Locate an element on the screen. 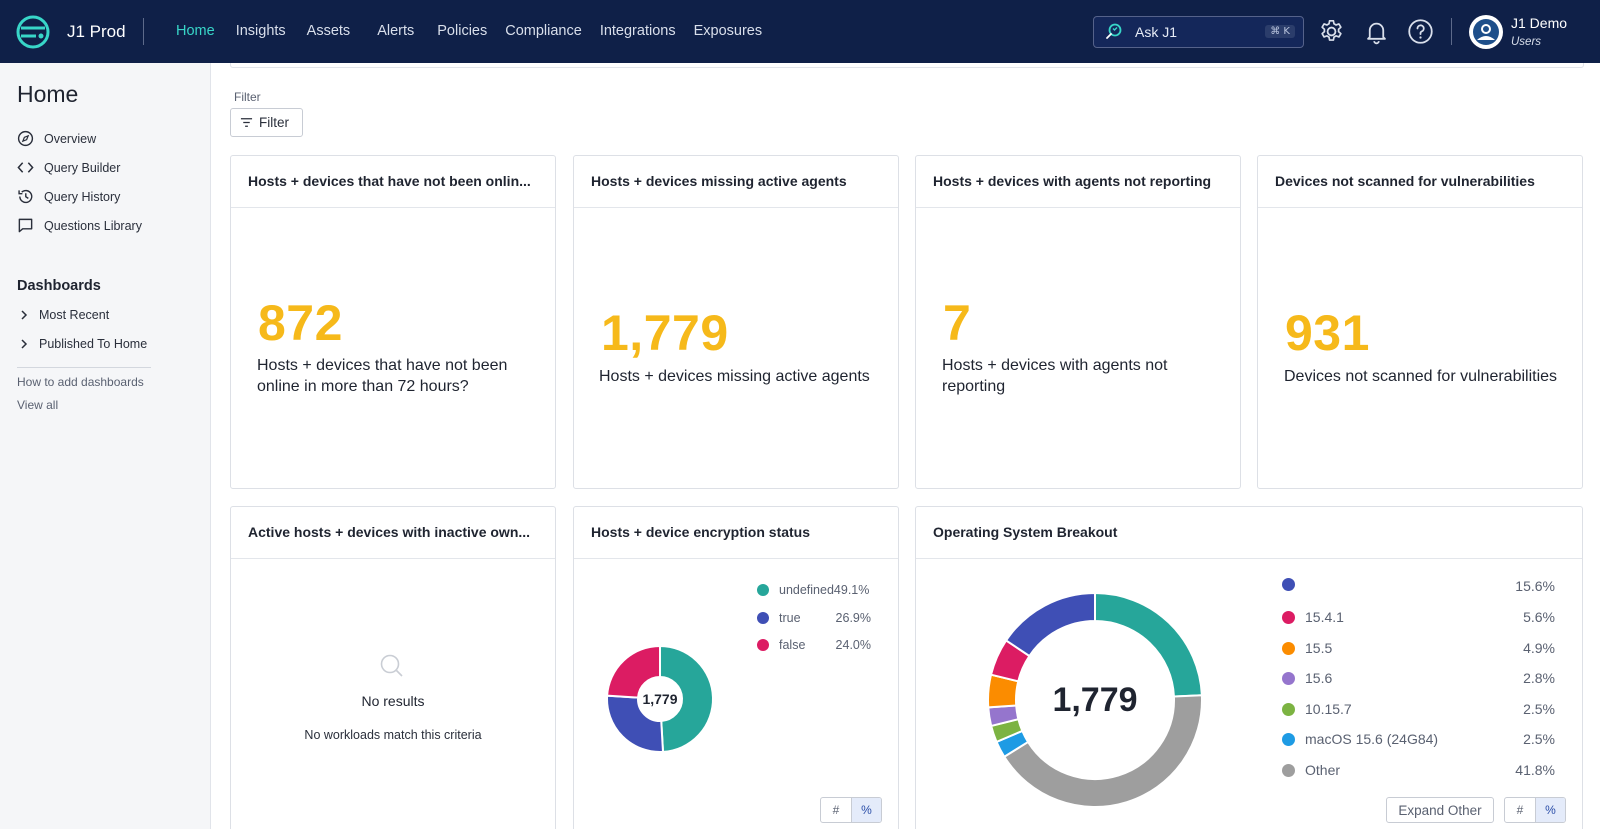  legend-value: 4.9% is located at coordinates (1539, 648).